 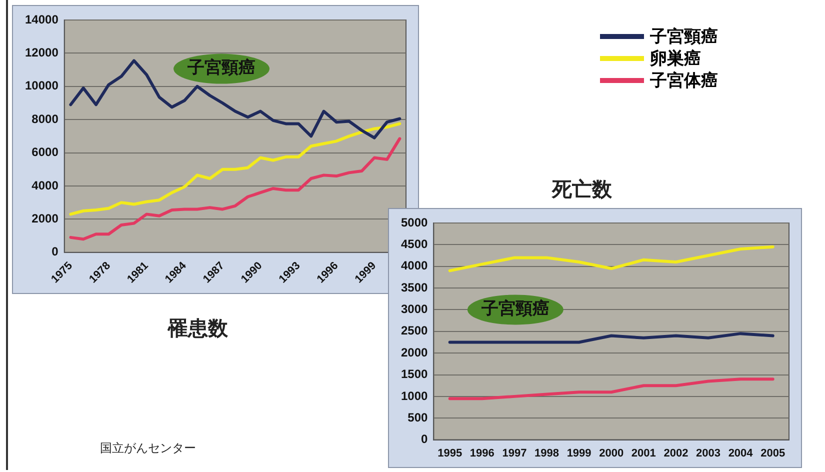 I want to click on y-tick-label: 4500, so click(x=414, y=243).